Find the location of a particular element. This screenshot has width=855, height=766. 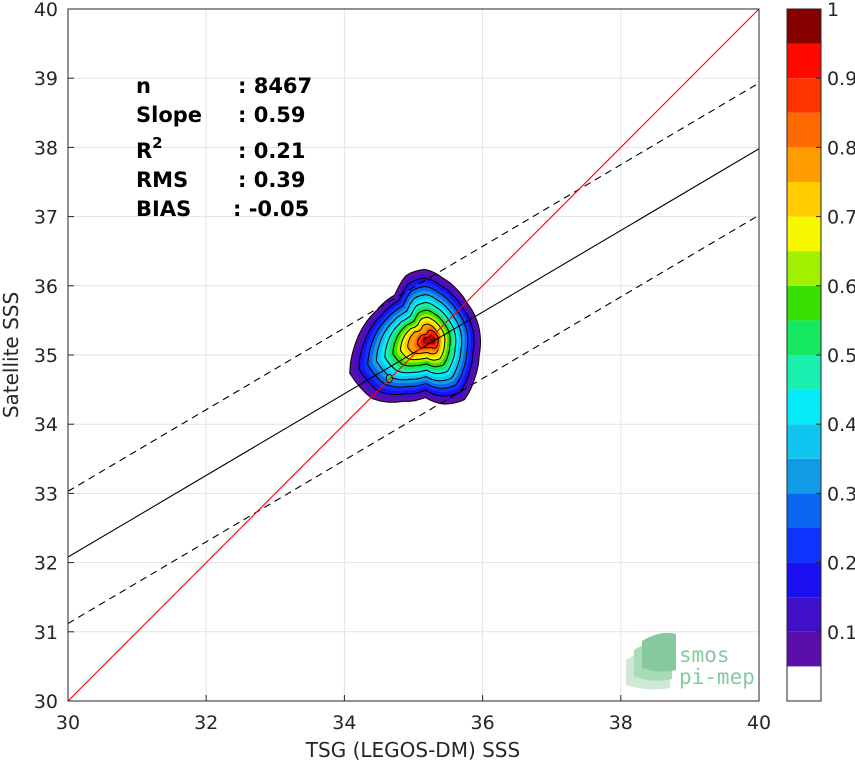

y-tick-label: 32 is located at coordinates (46, 564).